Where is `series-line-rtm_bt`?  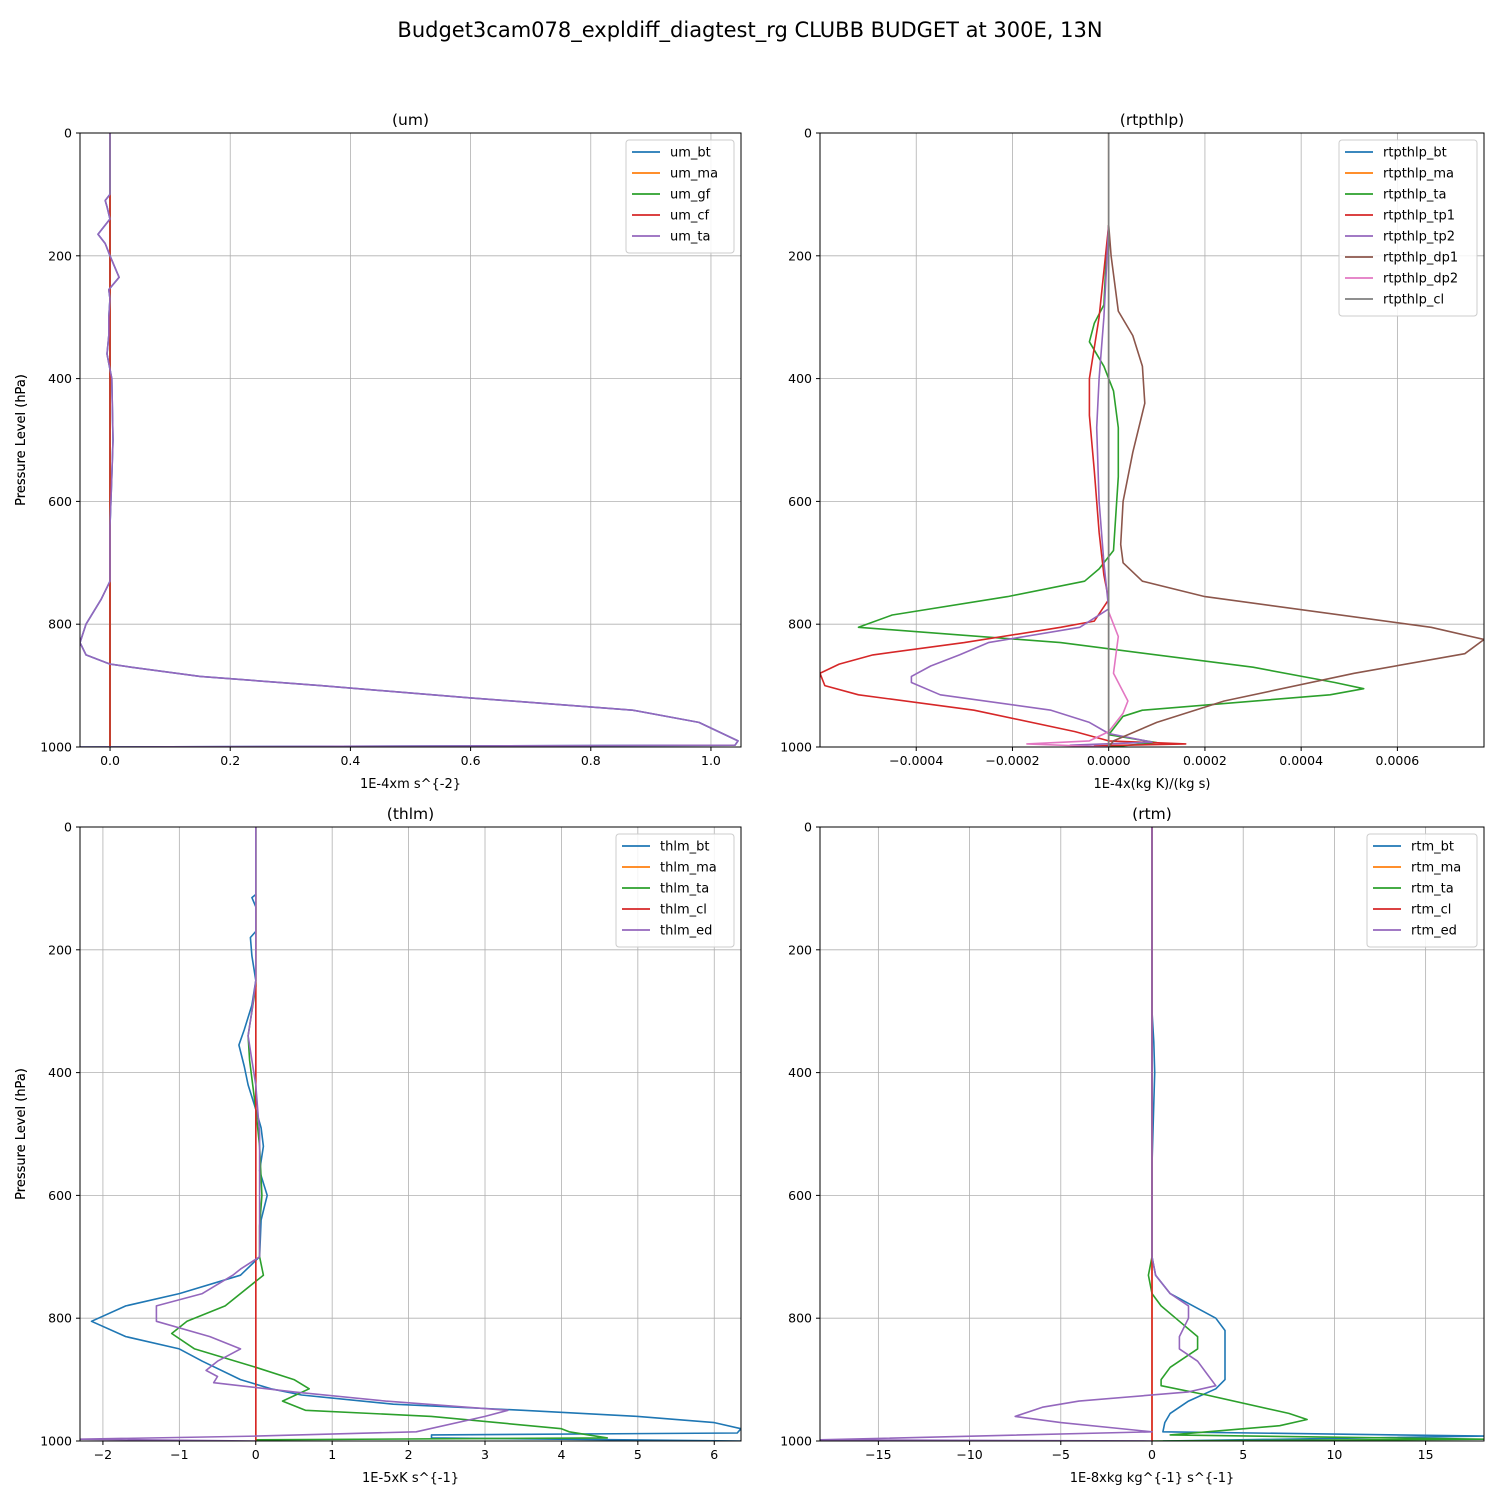 series-line-rtm_bt is located at coordinates (1317, 1134).